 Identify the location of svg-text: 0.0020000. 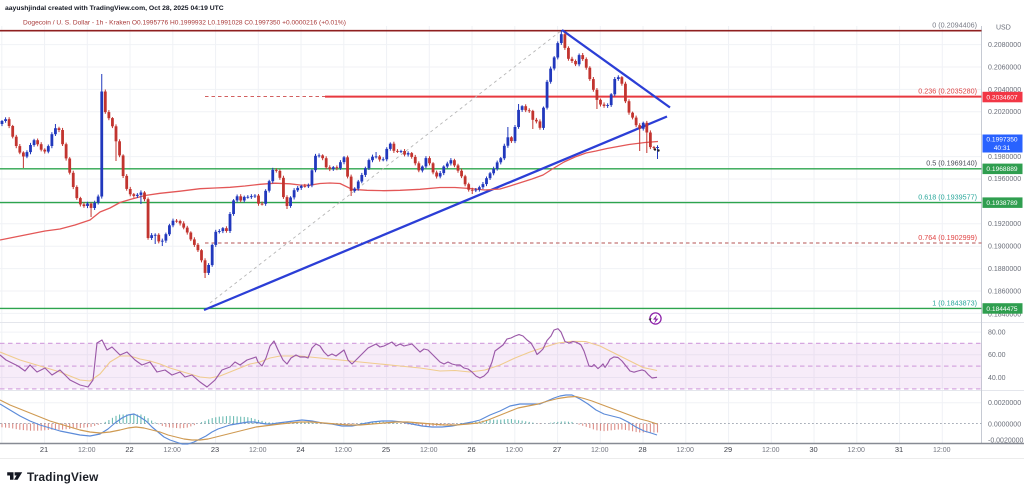
(1004, 403).